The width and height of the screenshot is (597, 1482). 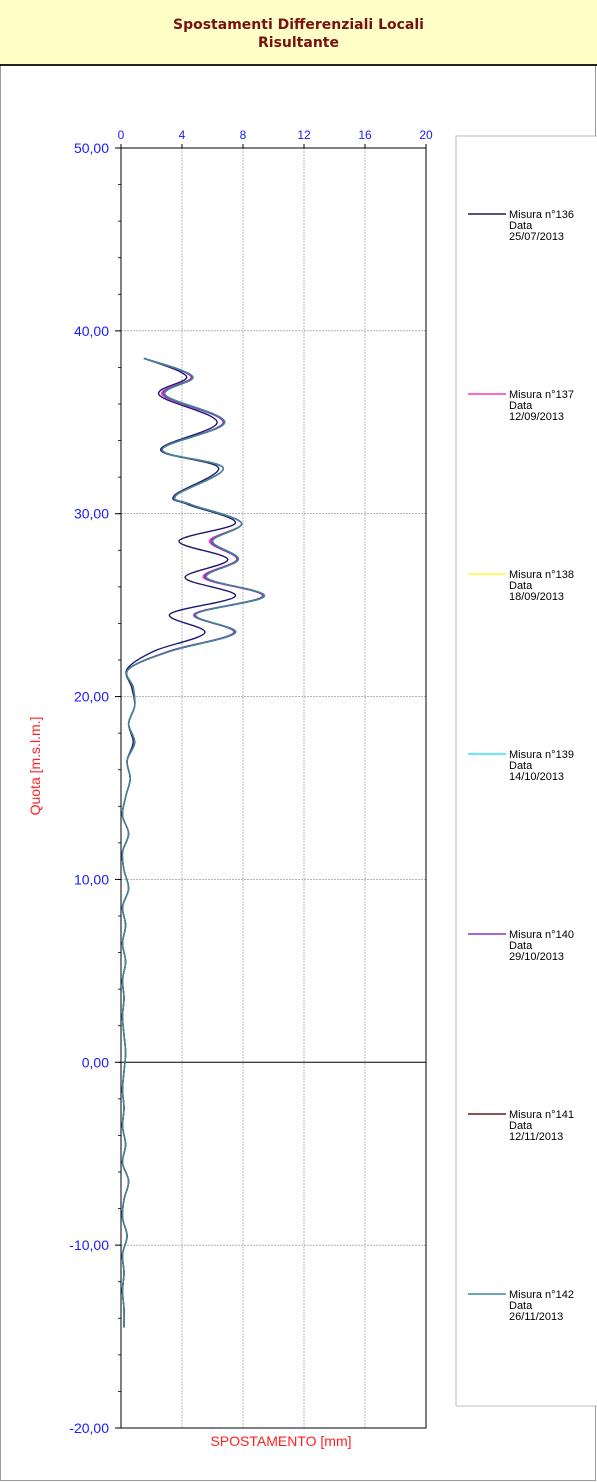 What do you see at coordinates (365, 135) in the screenshot?
I see `x-tick-label: 16` at bounding box center [365, 135].